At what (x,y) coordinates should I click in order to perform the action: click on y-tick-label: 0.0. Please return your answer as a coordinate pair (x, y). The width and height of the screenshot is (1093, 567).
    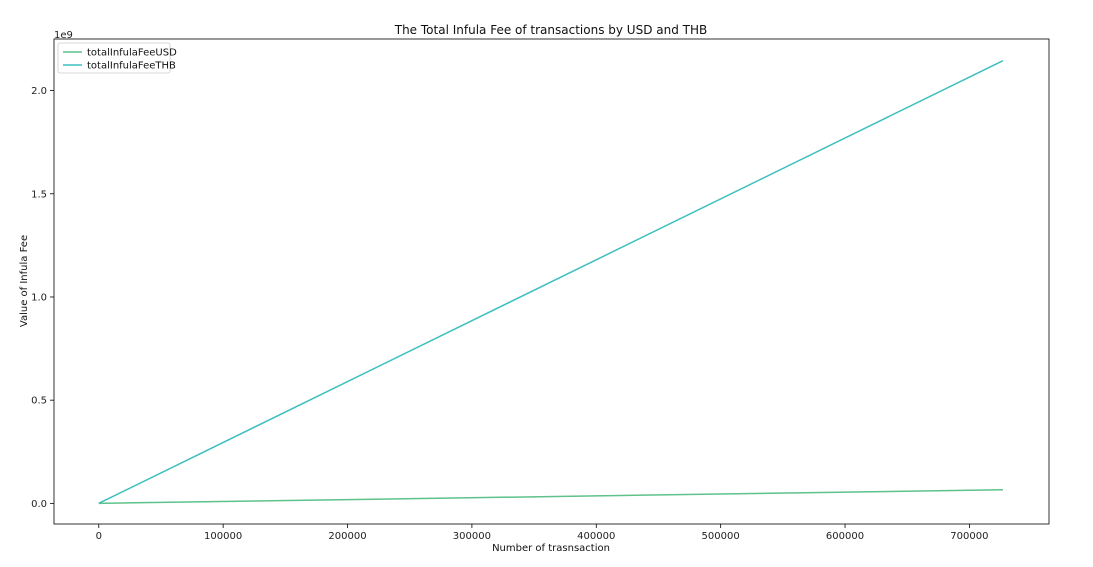
    Looking at the image, I should click on (39, 504).